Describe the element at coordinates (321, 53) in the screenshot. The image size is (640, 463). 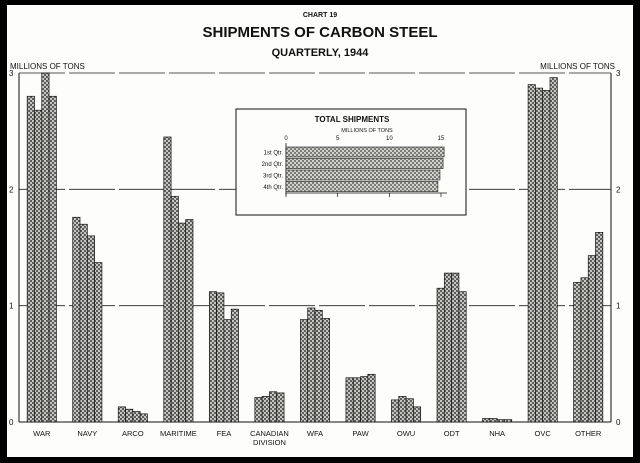
I see `chart-subtitle: QUARTERLY, 1944` at that location.